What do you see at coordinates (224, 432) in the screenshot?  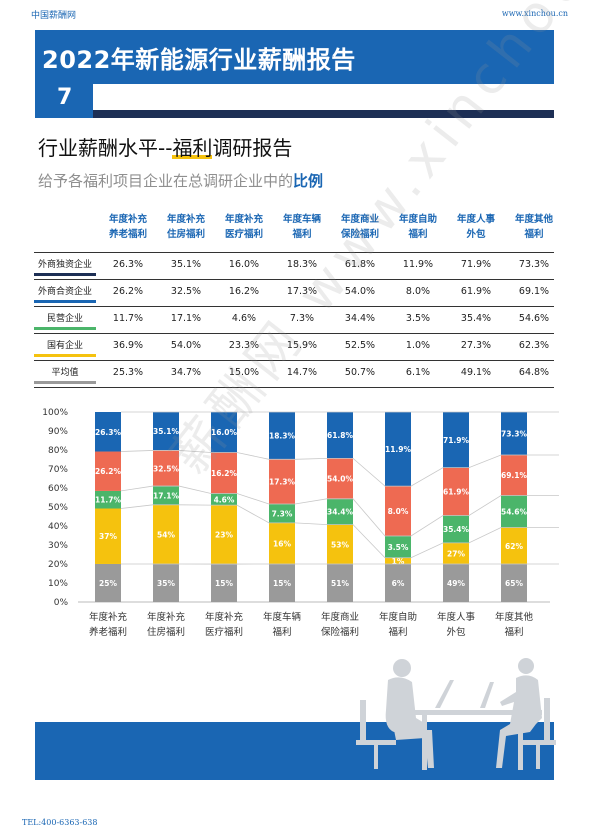 I see `data-label: 16.0%` at bounding box center [224, 432].